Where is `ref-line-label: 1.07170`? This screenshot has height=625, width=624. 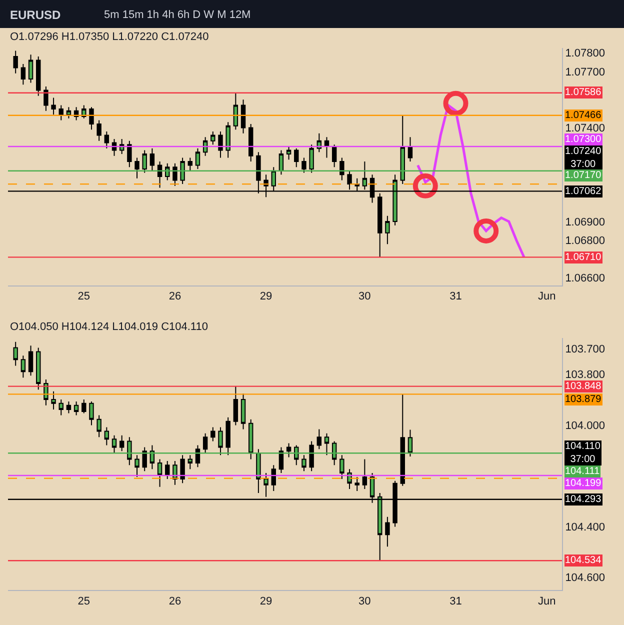
ref-line-label: 1.07170 is located at coordinates (583, 175).